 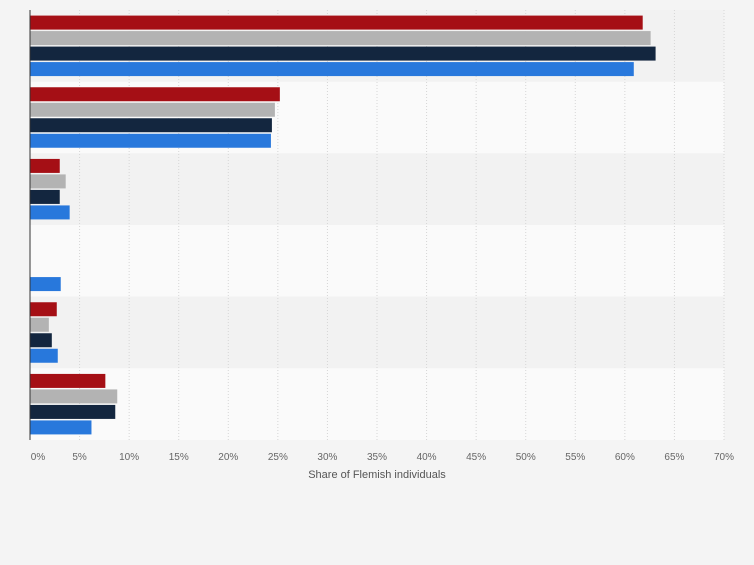 I want to click on x-tick-label: 25%, so click(x=278, y=457).